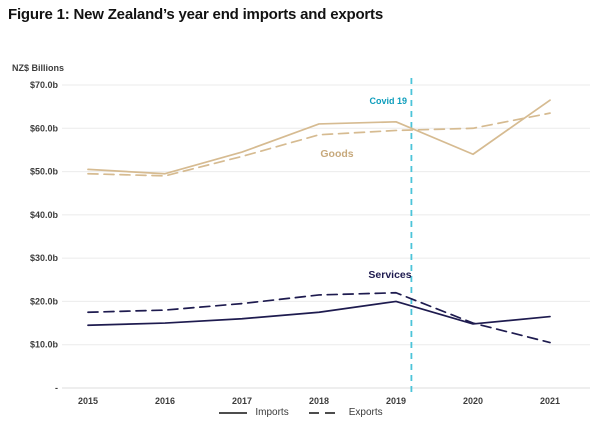  What do you see at coordinates (389, 275) in the screenshot?
I see `services-annotation: Services` at bounding box center [389, 275].